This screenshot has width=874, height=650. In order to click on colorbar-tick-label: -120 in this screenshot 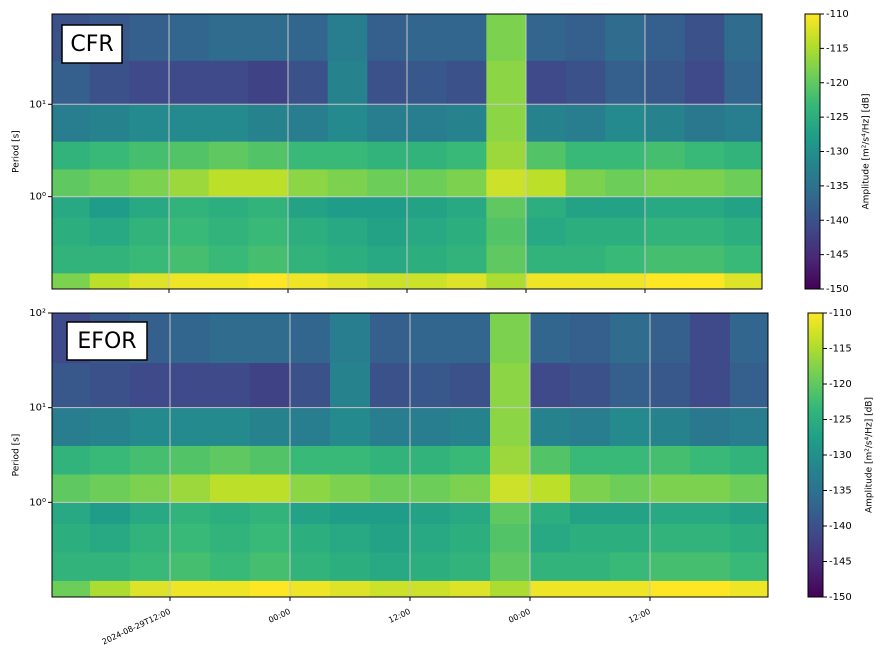, I will do `click(840, 384)`.